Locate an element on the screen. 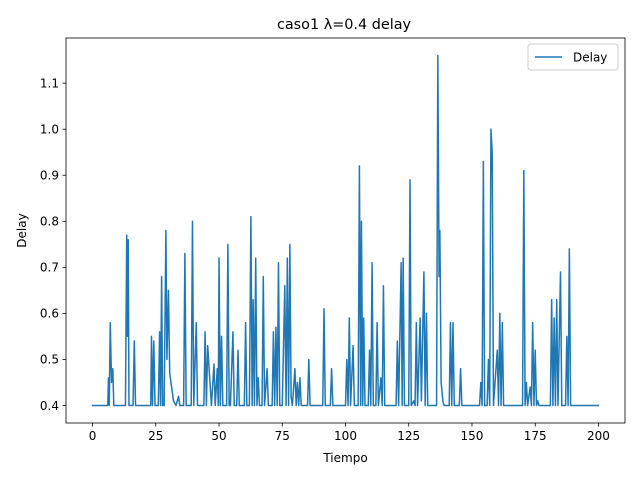 This screenshot has width=640, height=480. y-tick-label: 0.8 is located at coordinates (49, 222).